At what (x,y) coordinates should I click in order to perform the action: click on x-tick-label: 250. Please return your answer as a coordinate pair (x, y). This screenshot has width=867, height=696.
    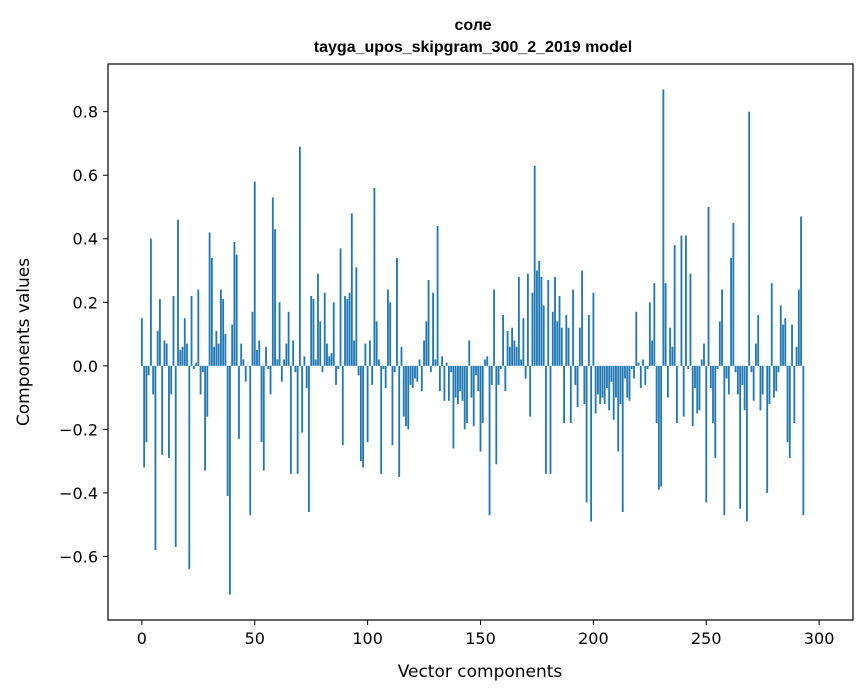
    Looking at the image, I should click on (706, 638).